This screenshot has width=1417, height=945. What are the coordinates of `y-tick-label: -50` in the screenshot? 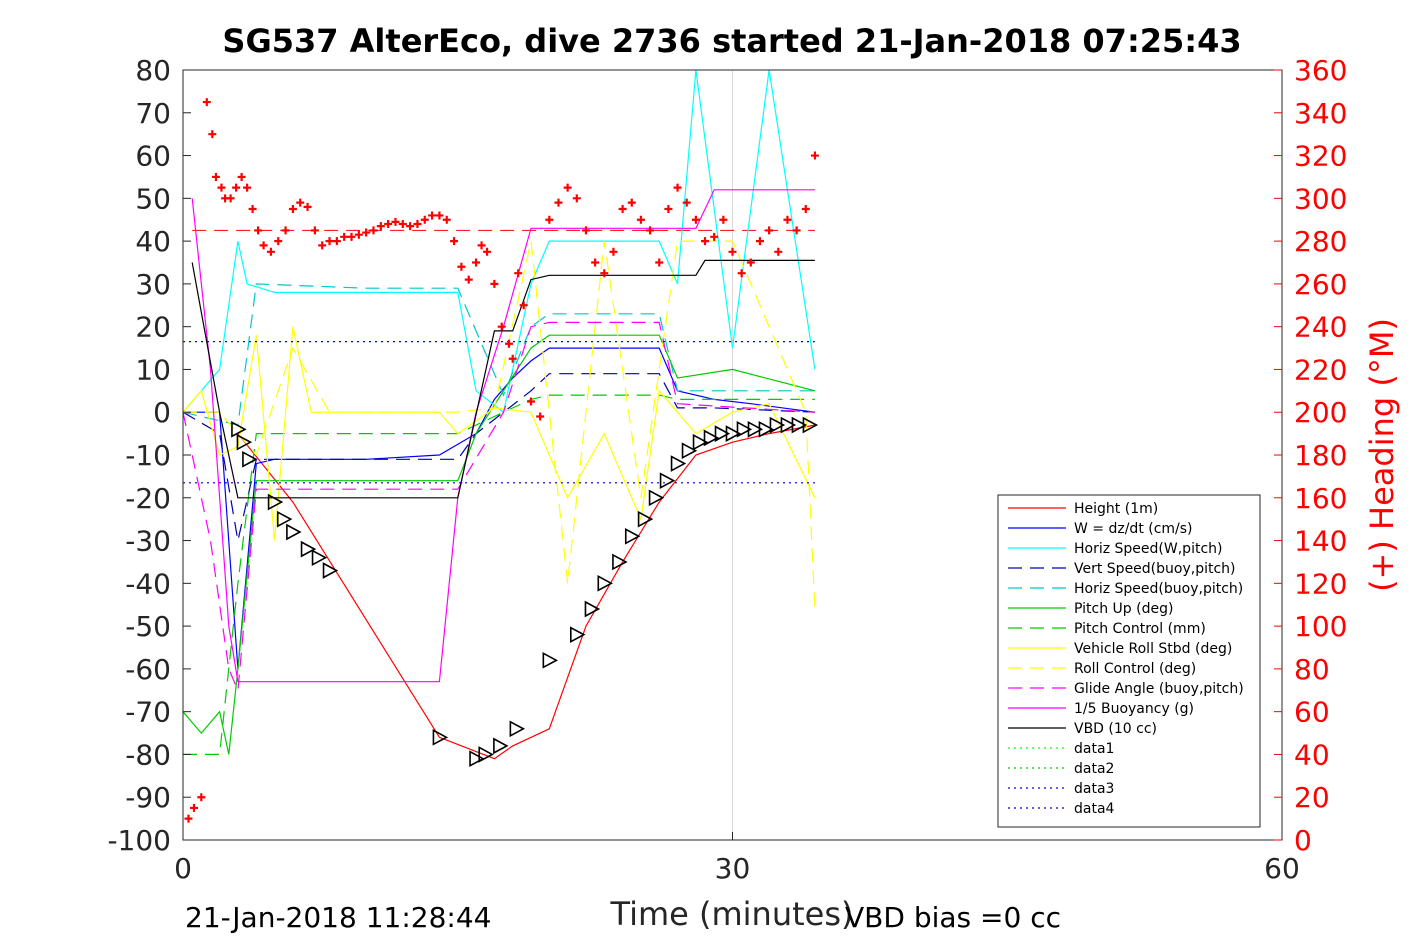 It's located at (148, 626).